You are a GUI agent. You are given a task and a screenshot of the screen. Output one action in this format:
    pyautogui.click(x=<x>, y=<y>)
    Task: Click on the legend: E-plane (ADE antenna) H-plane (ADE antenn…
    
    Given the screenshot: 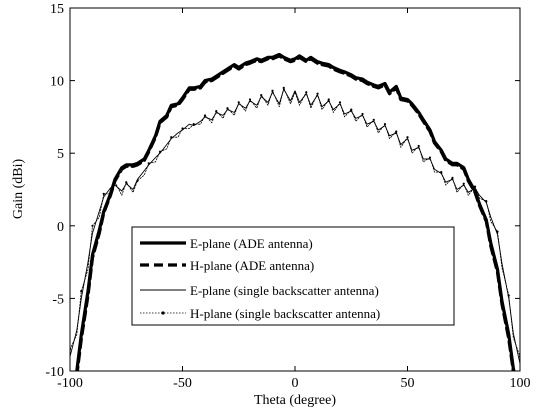 What is the action you would take?
    pyautogui.click(x=293, y=276)
    